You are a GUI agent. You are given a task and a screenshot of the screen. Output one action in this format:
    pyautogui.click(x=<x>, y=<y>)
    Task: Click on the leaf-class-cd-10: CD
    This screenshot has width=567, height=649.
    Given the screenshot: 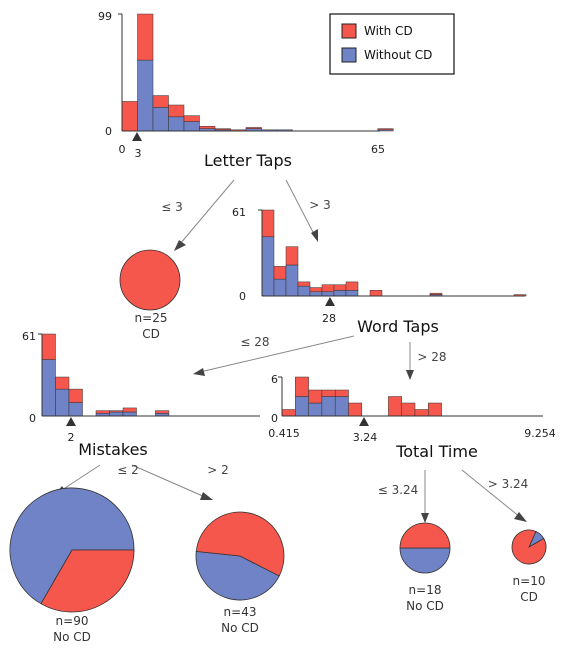 What is the action you would take?
    pyautogui.click(x=529, y=597)
    